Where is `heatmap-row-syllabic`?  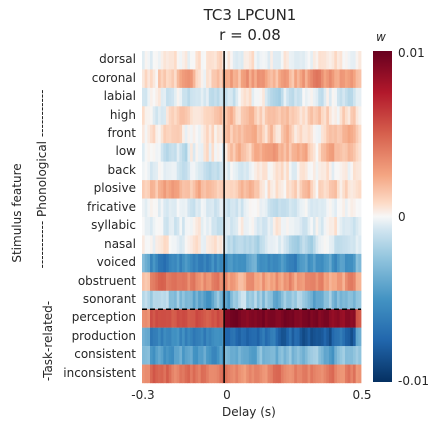 heatmap-row-syllabic is located at coordinates (252, 226).